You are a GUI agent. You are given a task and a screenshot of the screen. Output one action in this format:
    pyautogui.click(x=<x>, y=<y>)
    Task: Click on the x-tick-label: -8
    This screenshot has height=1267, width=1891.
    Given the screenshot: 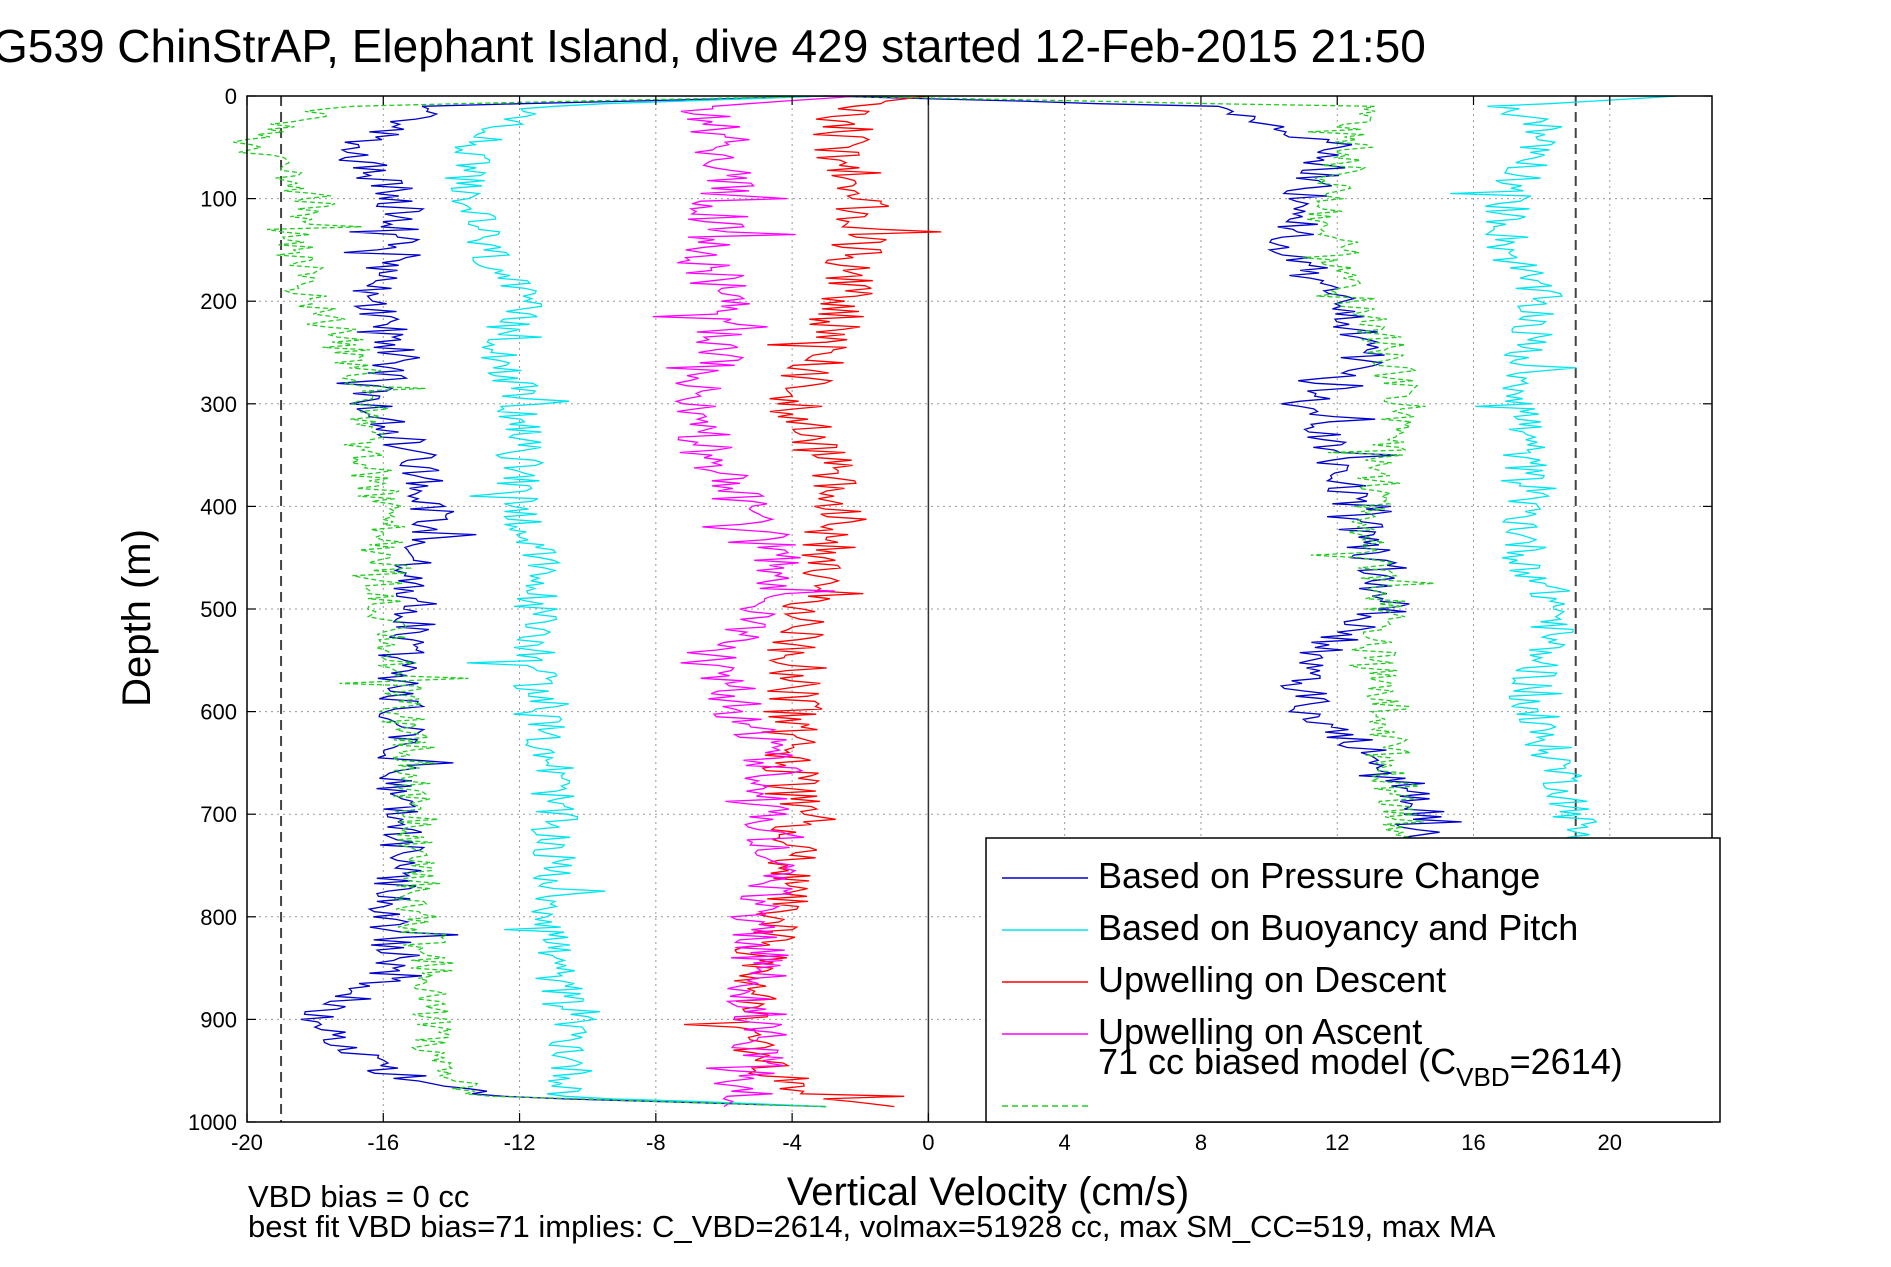 What is the action you would take?
    pyautogui.click(x=656, y=1142)
    